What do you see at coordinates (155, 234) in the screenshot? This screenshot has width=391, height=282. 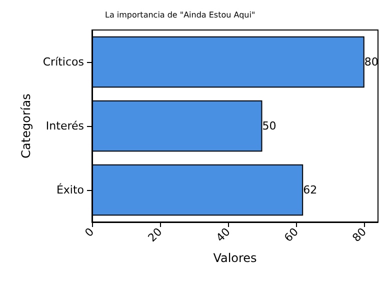 I see `x-tick-label: 20` at bounding box center [155, 234].